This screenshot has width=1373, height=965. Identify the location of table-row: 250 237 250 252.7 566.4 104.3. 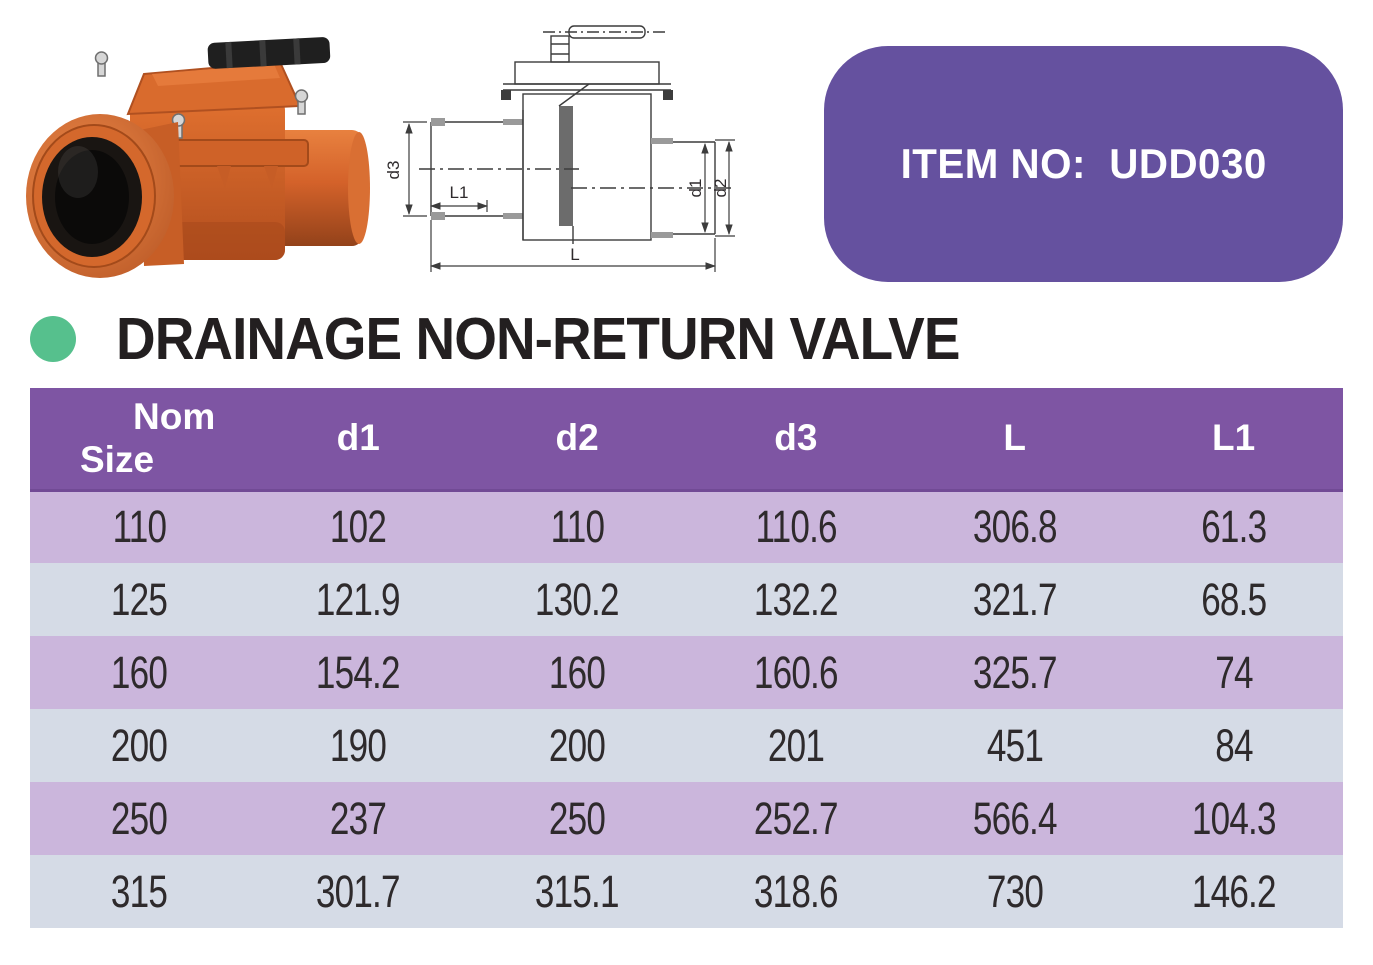
(686, 818).